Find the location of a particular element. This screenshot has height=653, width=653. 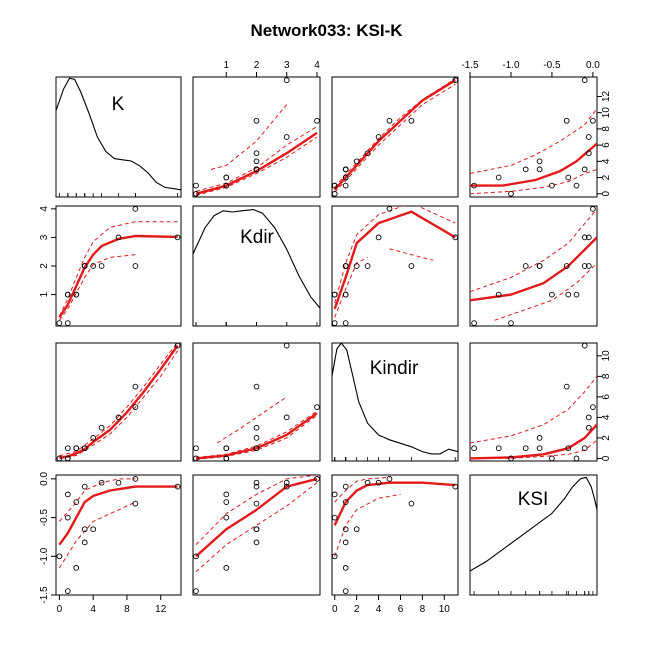

tick-label: -1.0 is located at coordinates (44, 556).